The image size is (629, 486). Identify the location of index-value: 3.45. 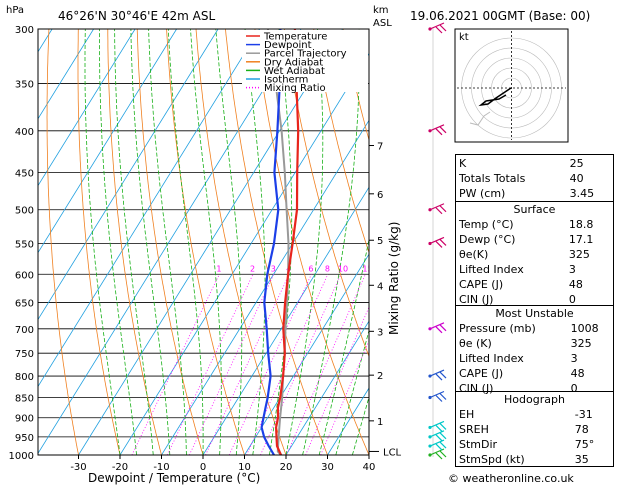
(582, 193).